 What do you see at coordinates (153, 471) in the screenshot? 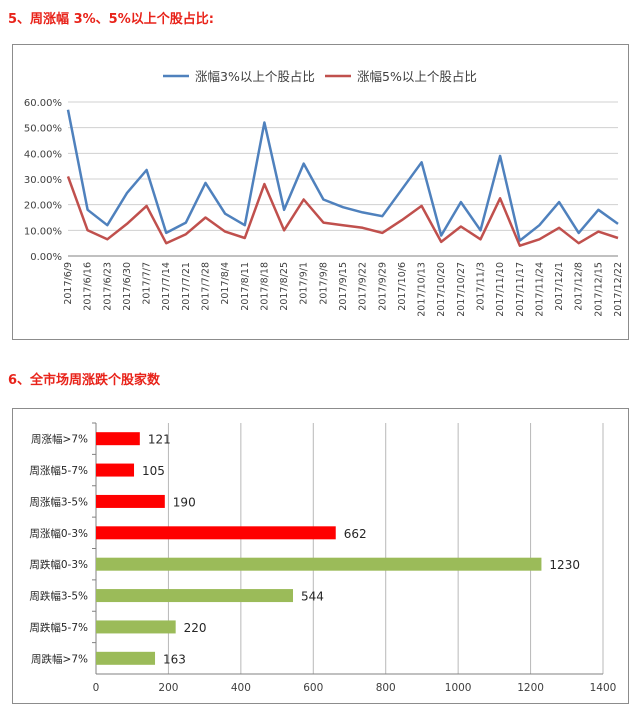
I see `data-label: 105` at bounding box center [153, 471].